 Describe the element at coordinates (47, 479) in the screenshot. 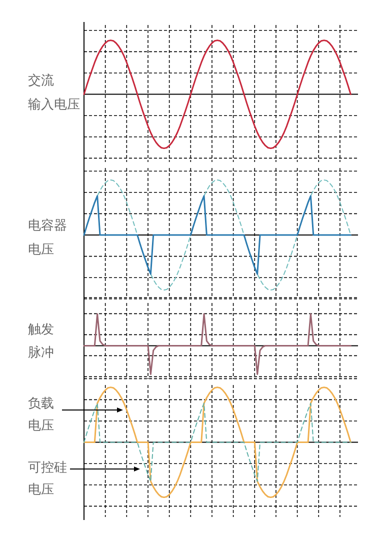

I see `series-label: 可控硅电压` at that location.